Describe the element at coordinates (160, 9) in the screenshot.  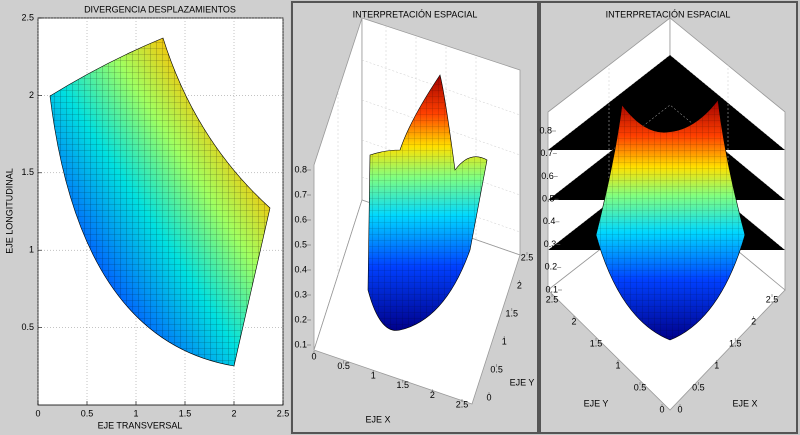
I see `chart-title: DIVERGENCIA DESPLAZAMIENTOS` at that location.